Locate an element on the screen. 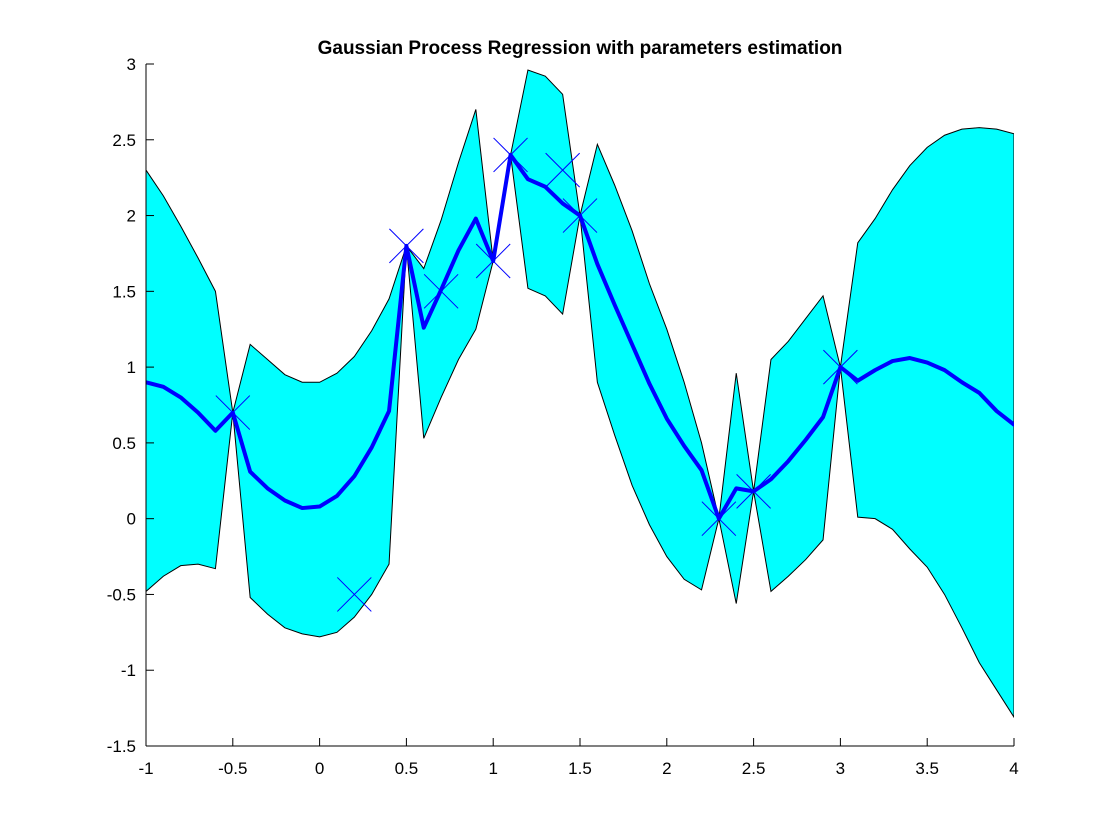 This screenshot has height=840, width=1120. x-tick-label-4: 1 is located at coordinates (492, 768).